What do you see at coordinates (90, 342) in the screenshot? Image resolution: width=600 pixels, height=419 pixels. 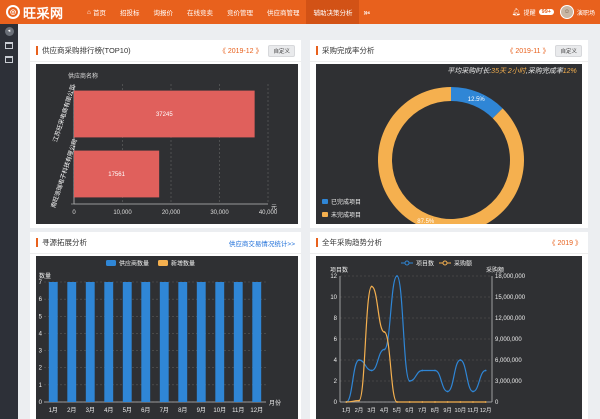 I see `bar-供应商数量-2` at bounding box center [90, 342].